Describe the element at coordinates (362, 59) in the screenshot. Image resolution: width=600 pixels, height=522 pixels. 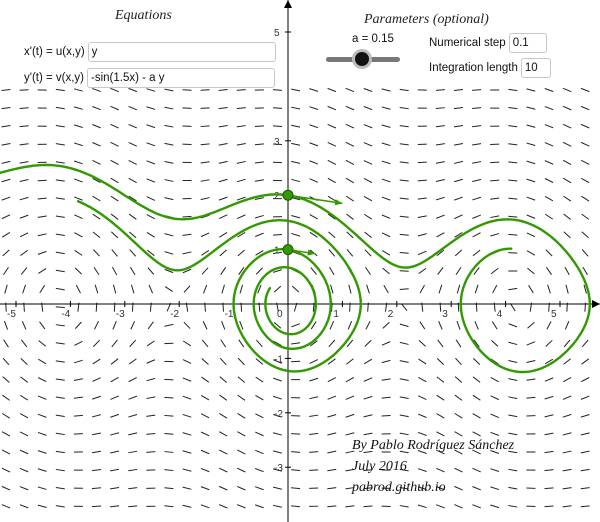
I see `a-slider-thumb` at that location.